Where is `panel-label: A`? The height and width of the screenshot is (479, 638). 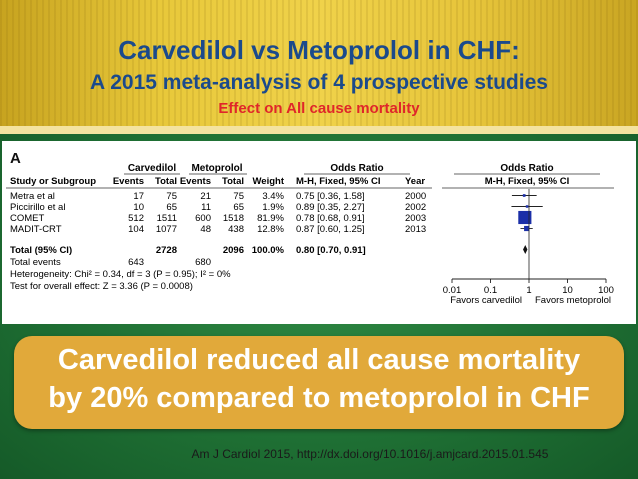
panel-label: A is located at coordinates (15, 158).